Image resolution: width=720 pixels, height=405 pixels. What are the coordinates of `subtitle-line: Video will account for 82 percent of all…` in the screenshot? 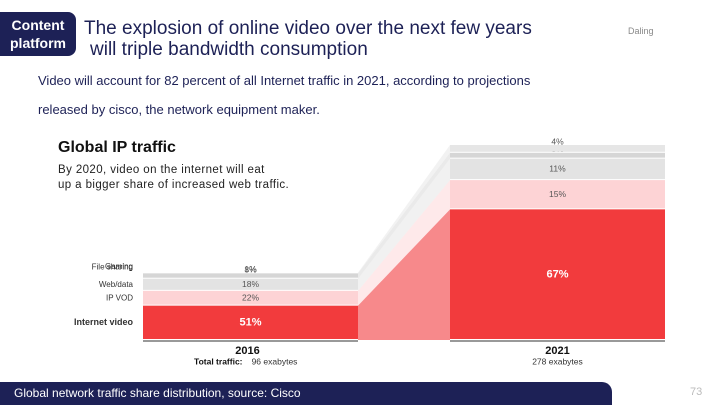 It's located at (284, 80).